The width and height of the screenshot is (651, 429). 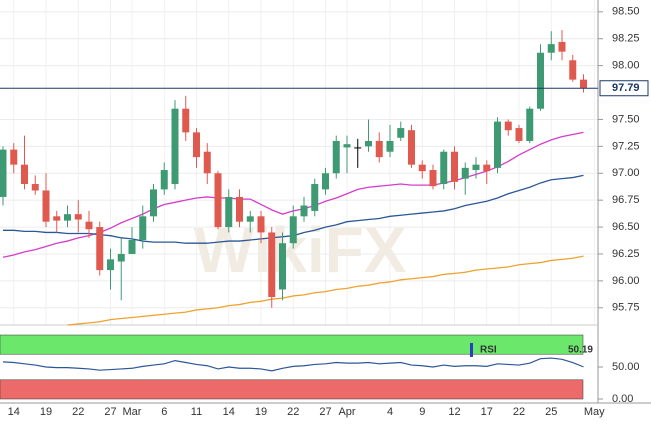 I want to click on x-tick-label: 11, so click(x=196, y=412).